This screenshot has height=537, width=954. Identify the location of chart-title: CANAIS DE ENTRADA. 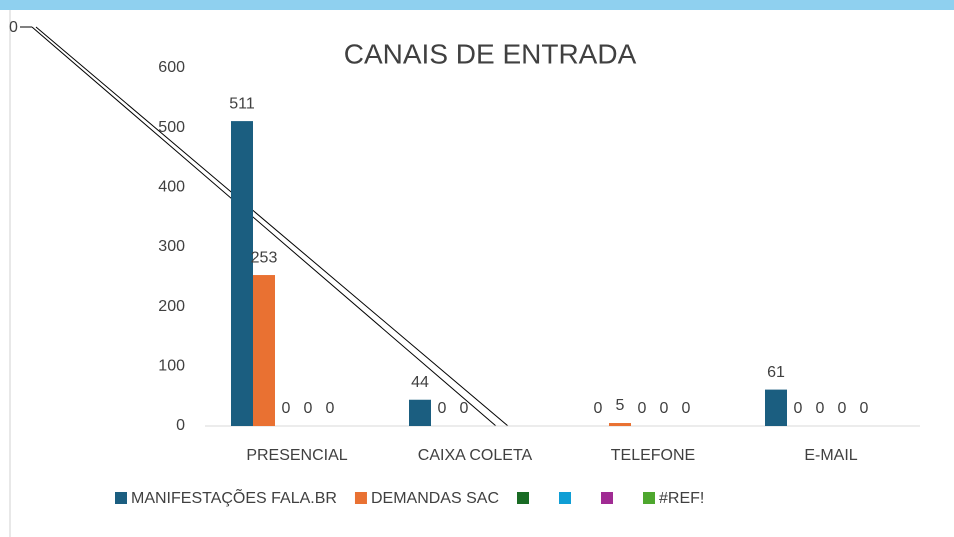
(490, 53).